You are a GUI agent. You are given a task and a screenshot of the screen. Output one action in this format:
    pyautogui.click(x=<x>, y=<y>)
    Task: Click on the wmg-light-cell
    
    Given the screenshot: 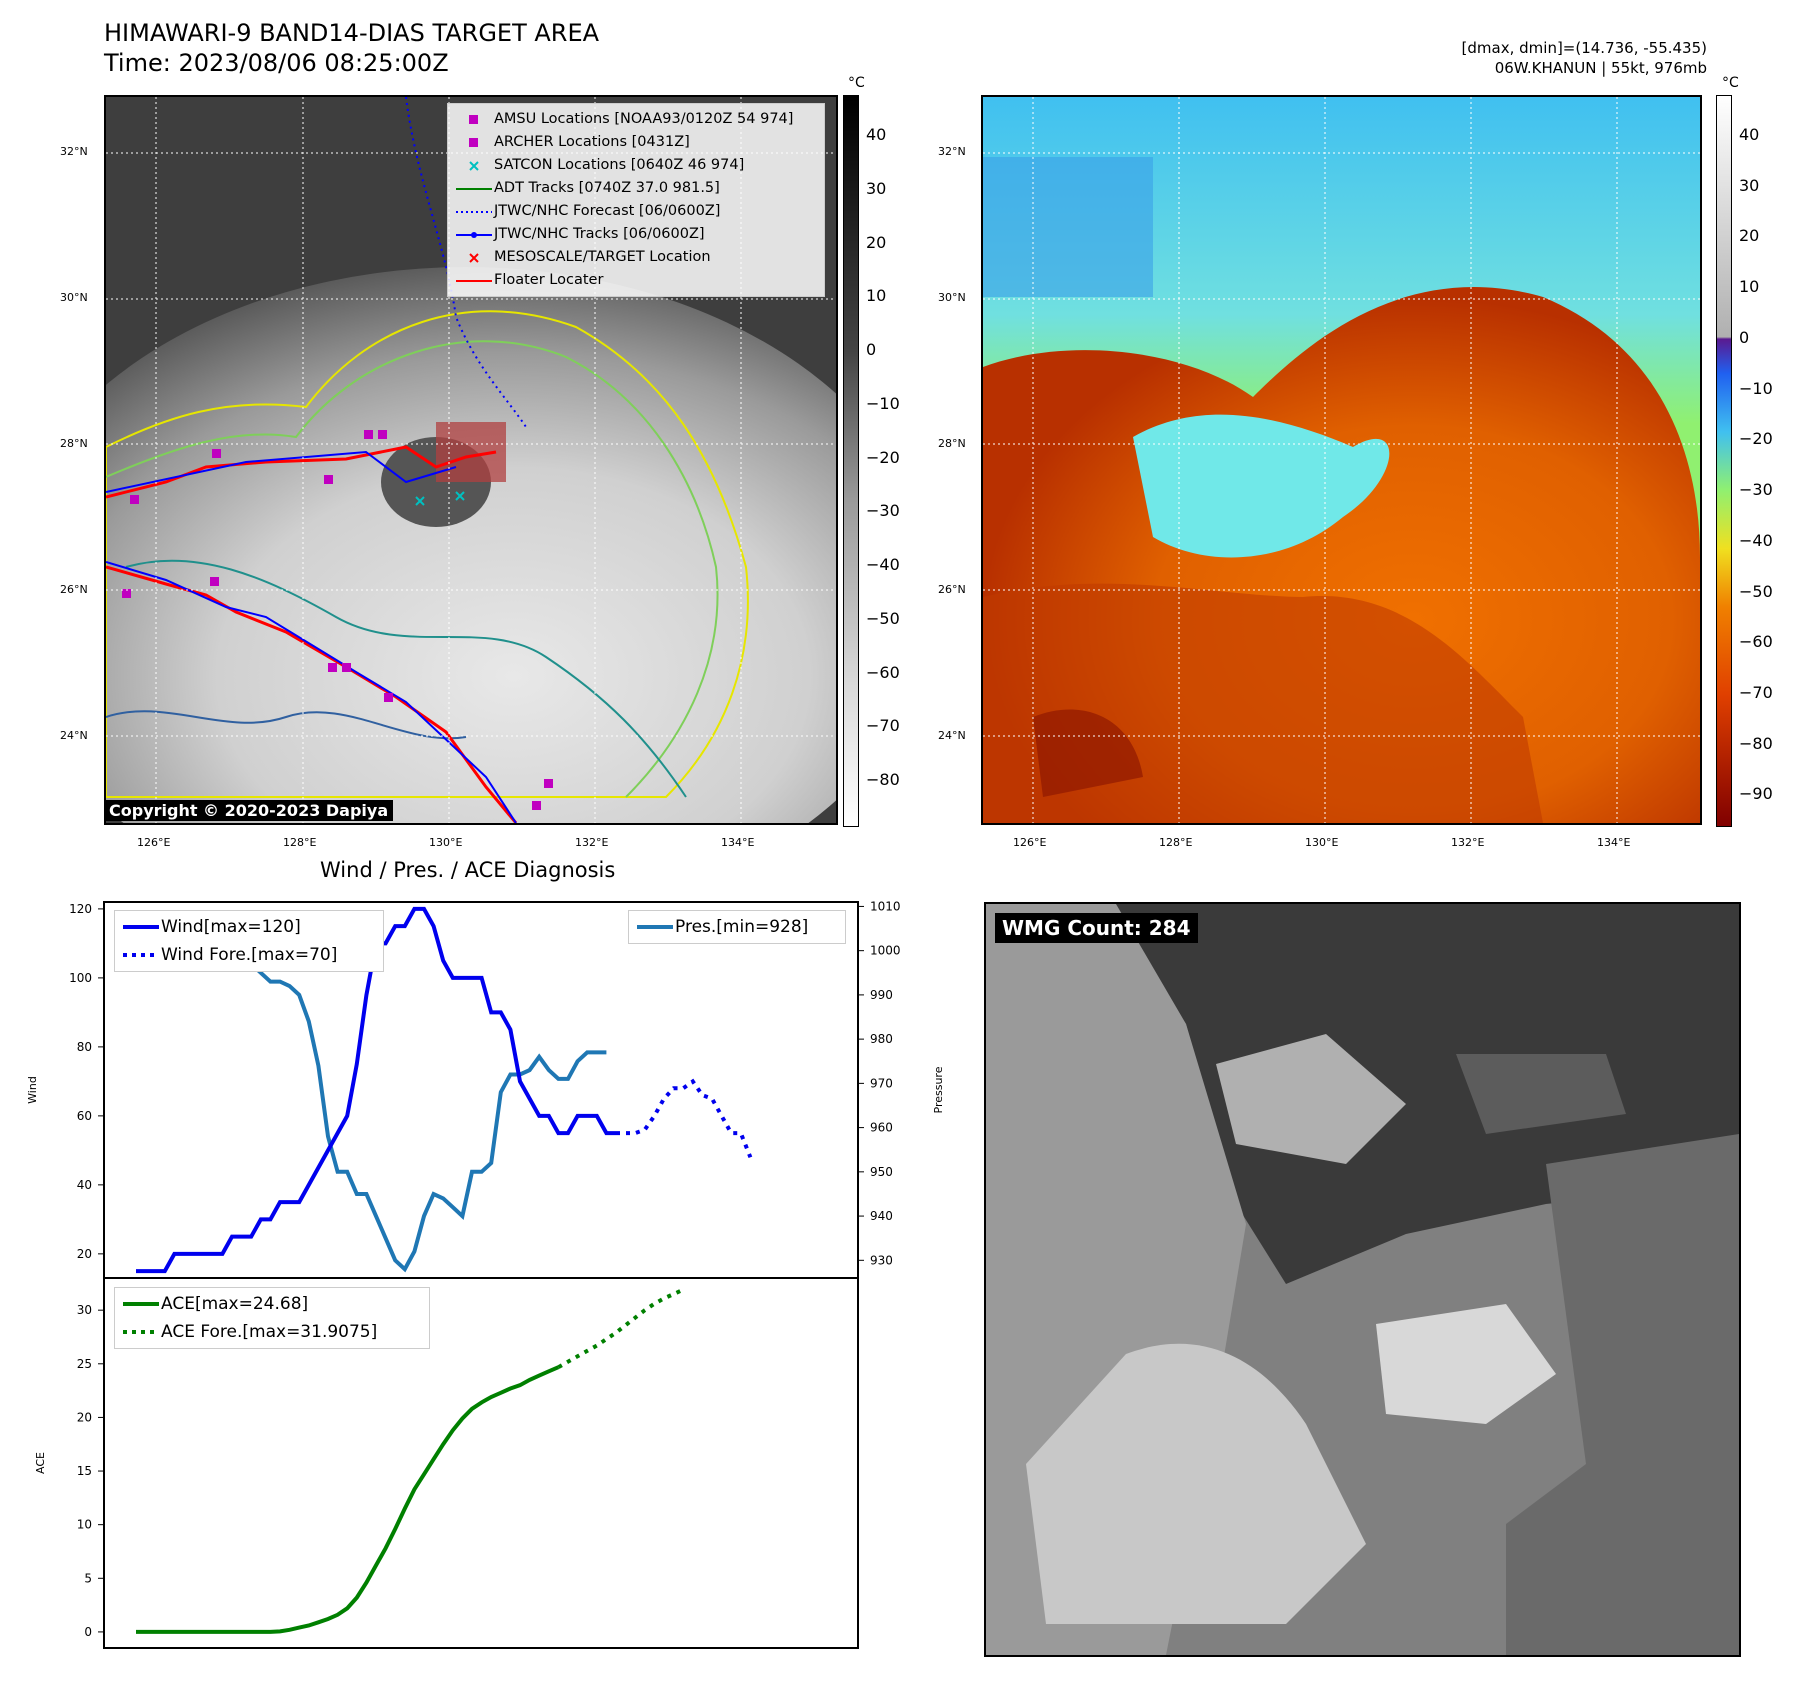 What is the action you would take?
    pyautogui.click(x=1311, y=1099)
    